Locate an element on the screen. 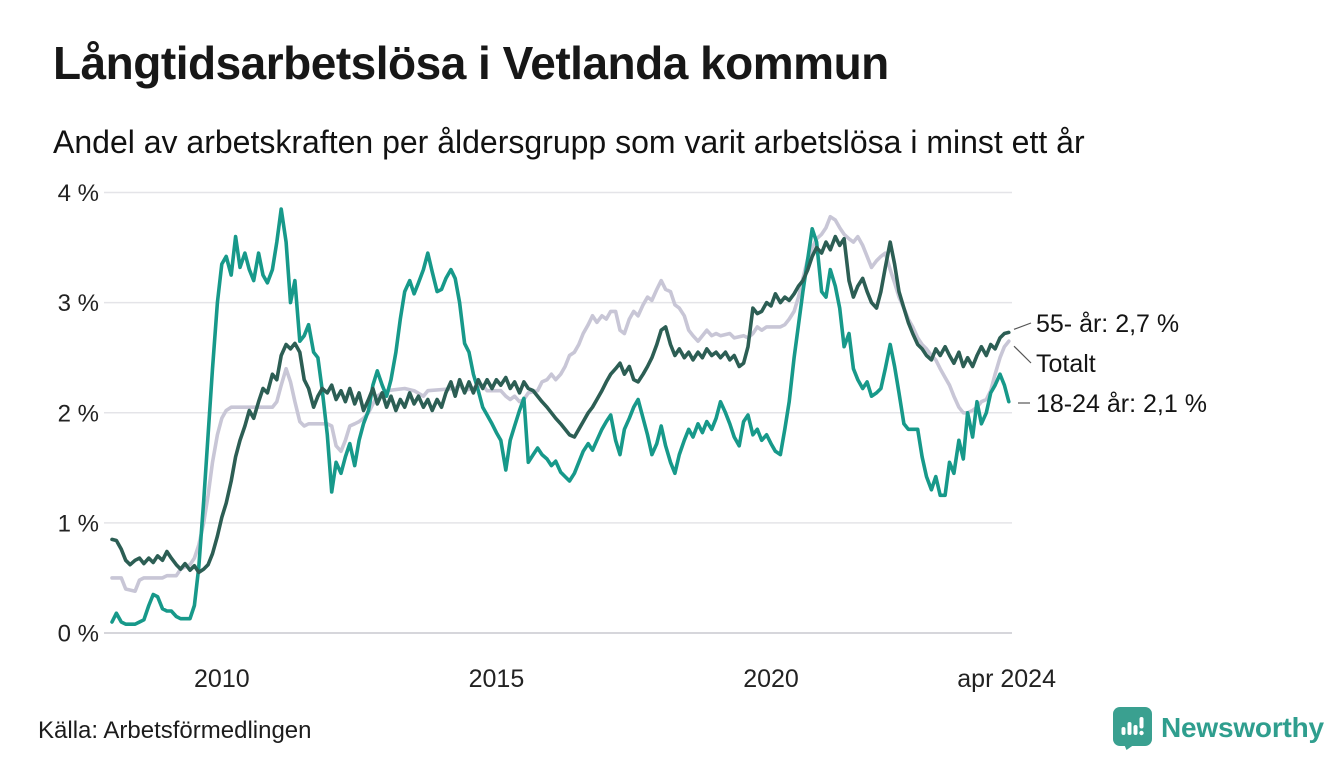 The image size is (1340, 780). x-axis-labels: 2010 2015 2020 apr 2024 is located at coordinates (625, 679).